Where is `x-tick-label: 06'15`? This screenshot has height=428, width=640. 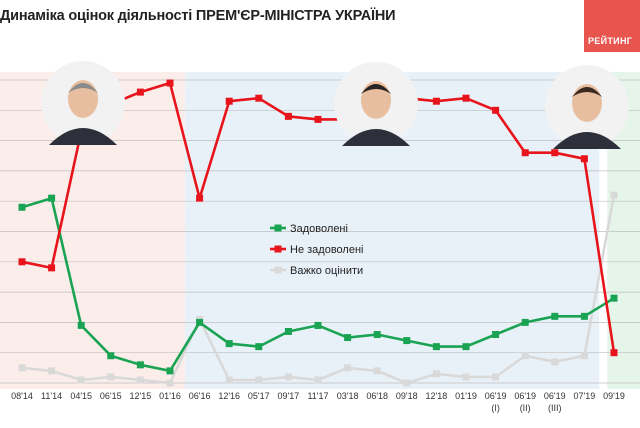
x-tick-label: 06'15 is located at coordinates (111, 396).